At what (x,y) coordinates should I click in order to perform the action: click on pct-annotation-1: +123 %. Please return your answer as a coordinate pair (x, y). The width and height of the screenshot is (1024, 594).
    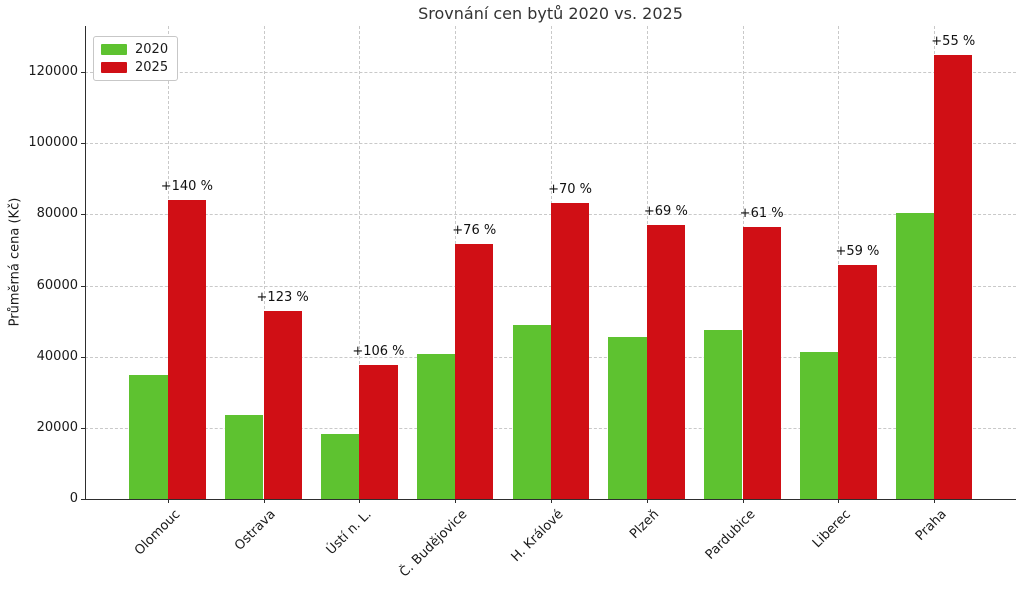
    Looking at the image, I should click on (282, 297).